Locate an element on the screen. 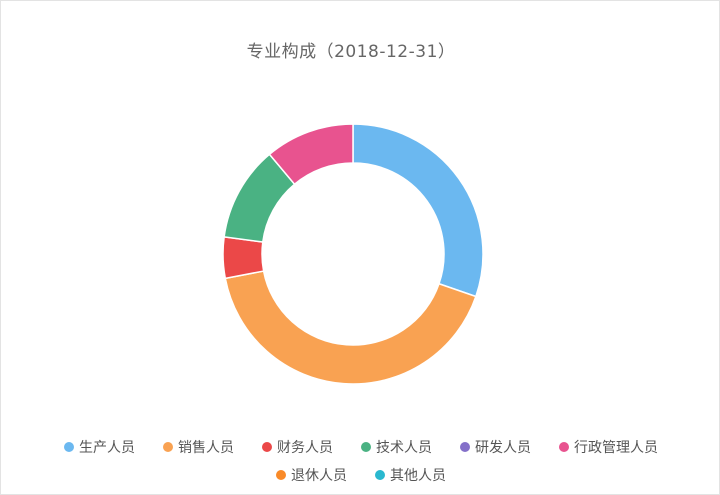  legend-label: 生产人员 is located at coordinates (107, 448).